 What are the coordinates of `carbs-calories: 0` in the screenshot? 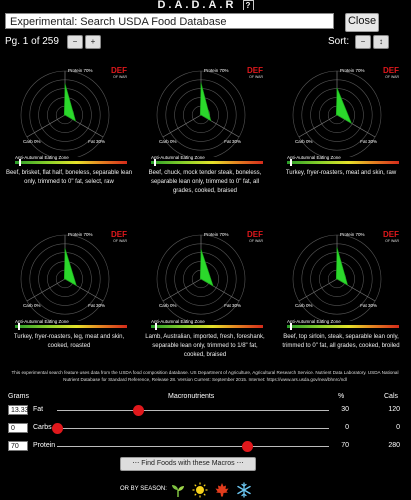 It's located at (398, 427).